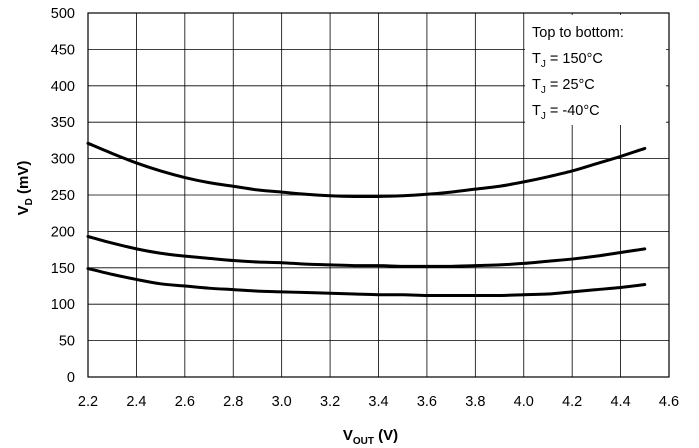  I want to click on x-tick-label: 3.4, so click(378, 402).